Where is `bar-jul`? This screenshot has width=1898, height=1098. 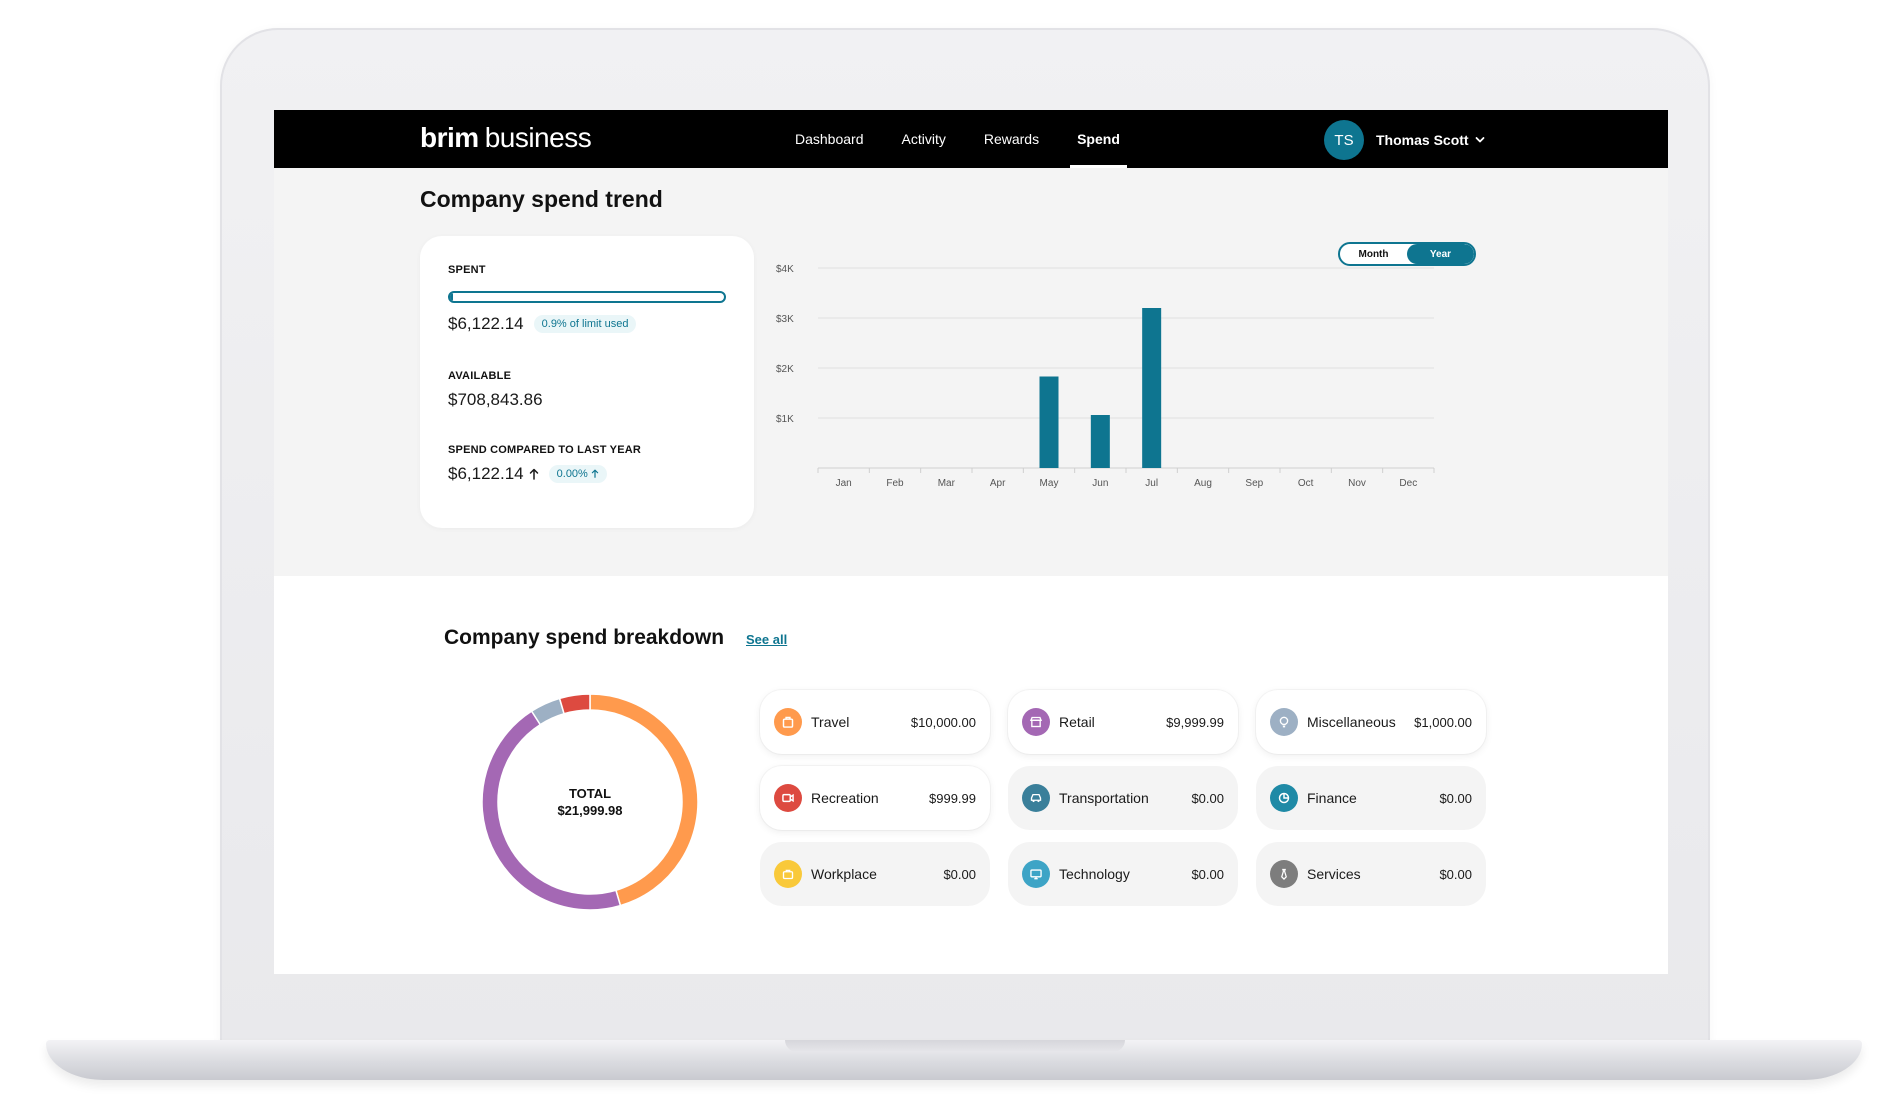 bar-jul is located at coordinates (1152, 388).